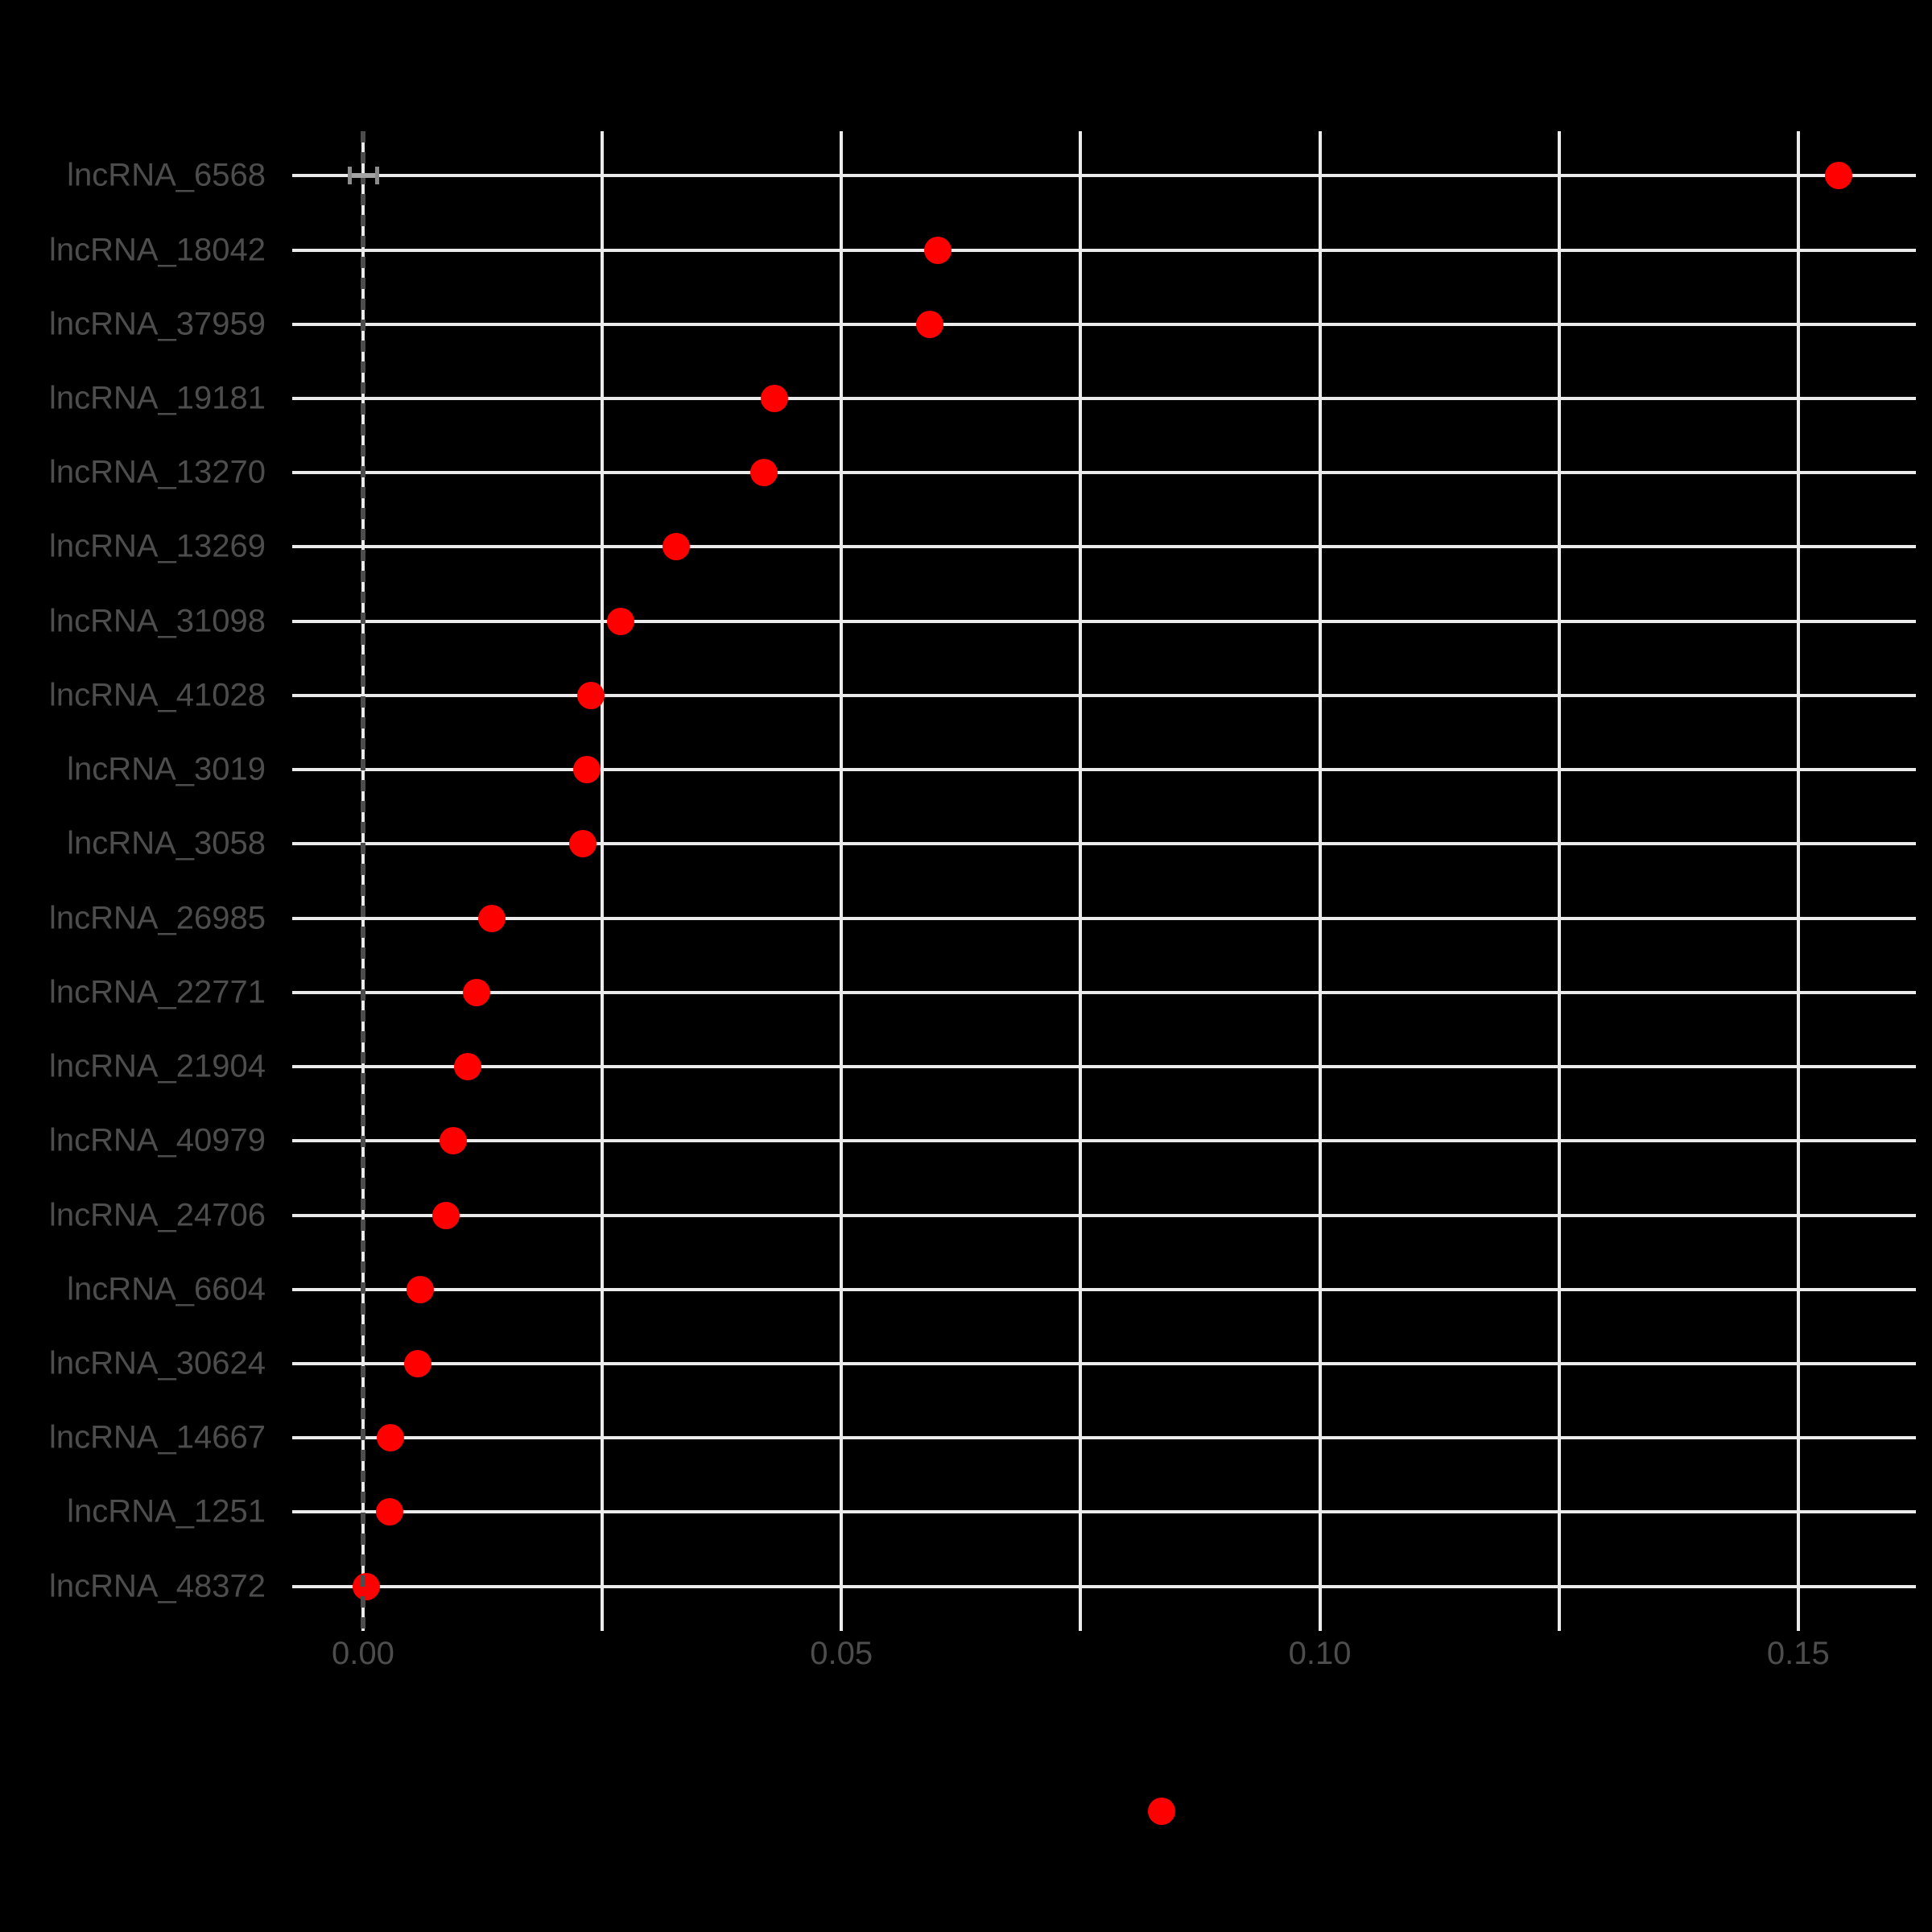 The width and height of the screenshot is (1932, 1932). Describe the element at coordinates (157, 250) in the screenshot. I see `category-label: lncRNA_18042` at that location.